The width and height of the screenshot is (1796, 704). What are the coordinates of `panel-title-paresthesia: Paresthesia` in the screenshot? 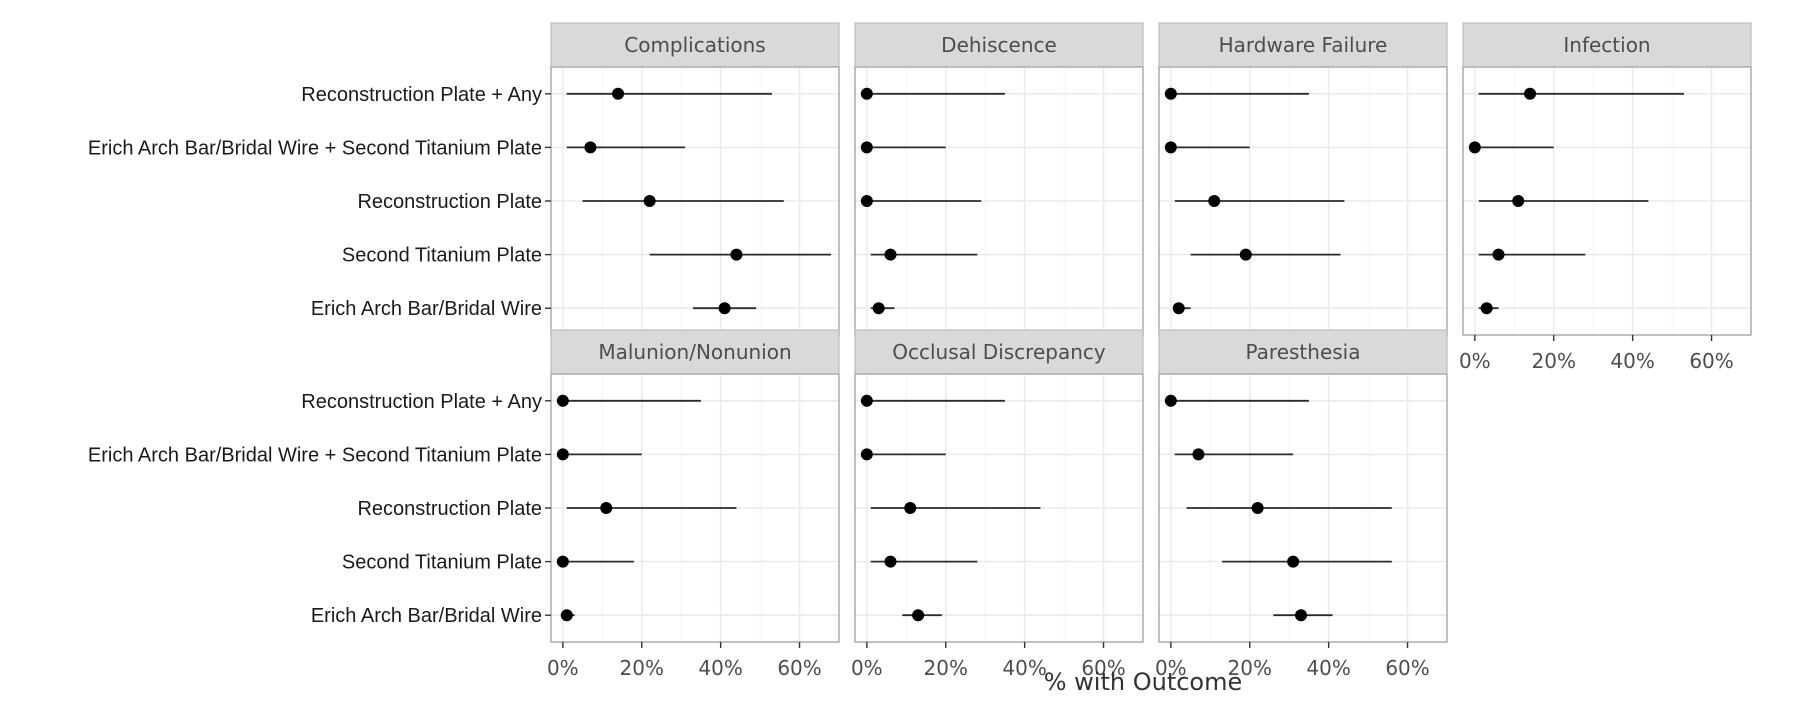 It's located at (1303, 352).